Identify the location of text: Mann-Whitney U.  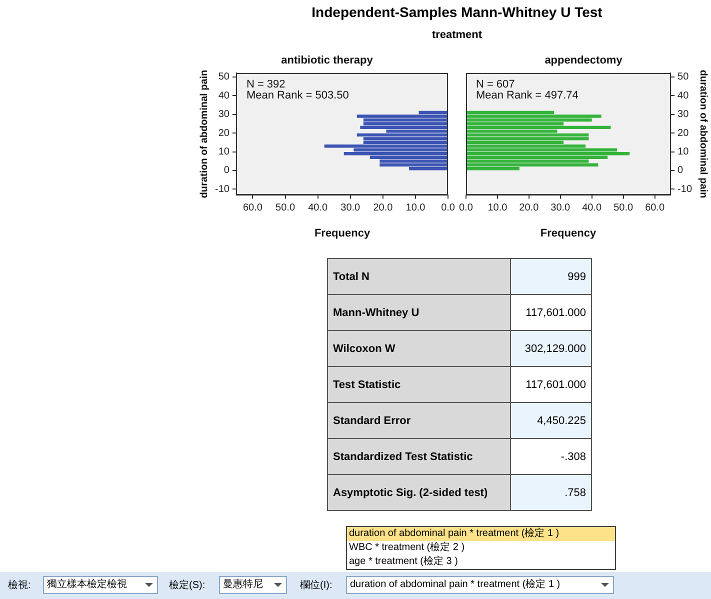
(419, 312).